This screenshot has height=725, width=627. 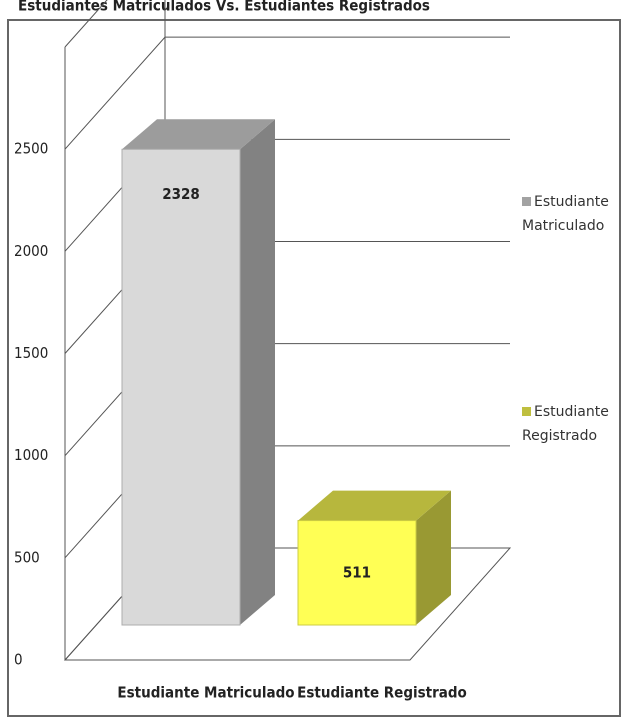 What do you see at coordinates (565, 424) in the screenshot?
I see `legend-label: Estudiante Registrado` at bounding box center [565, 424].